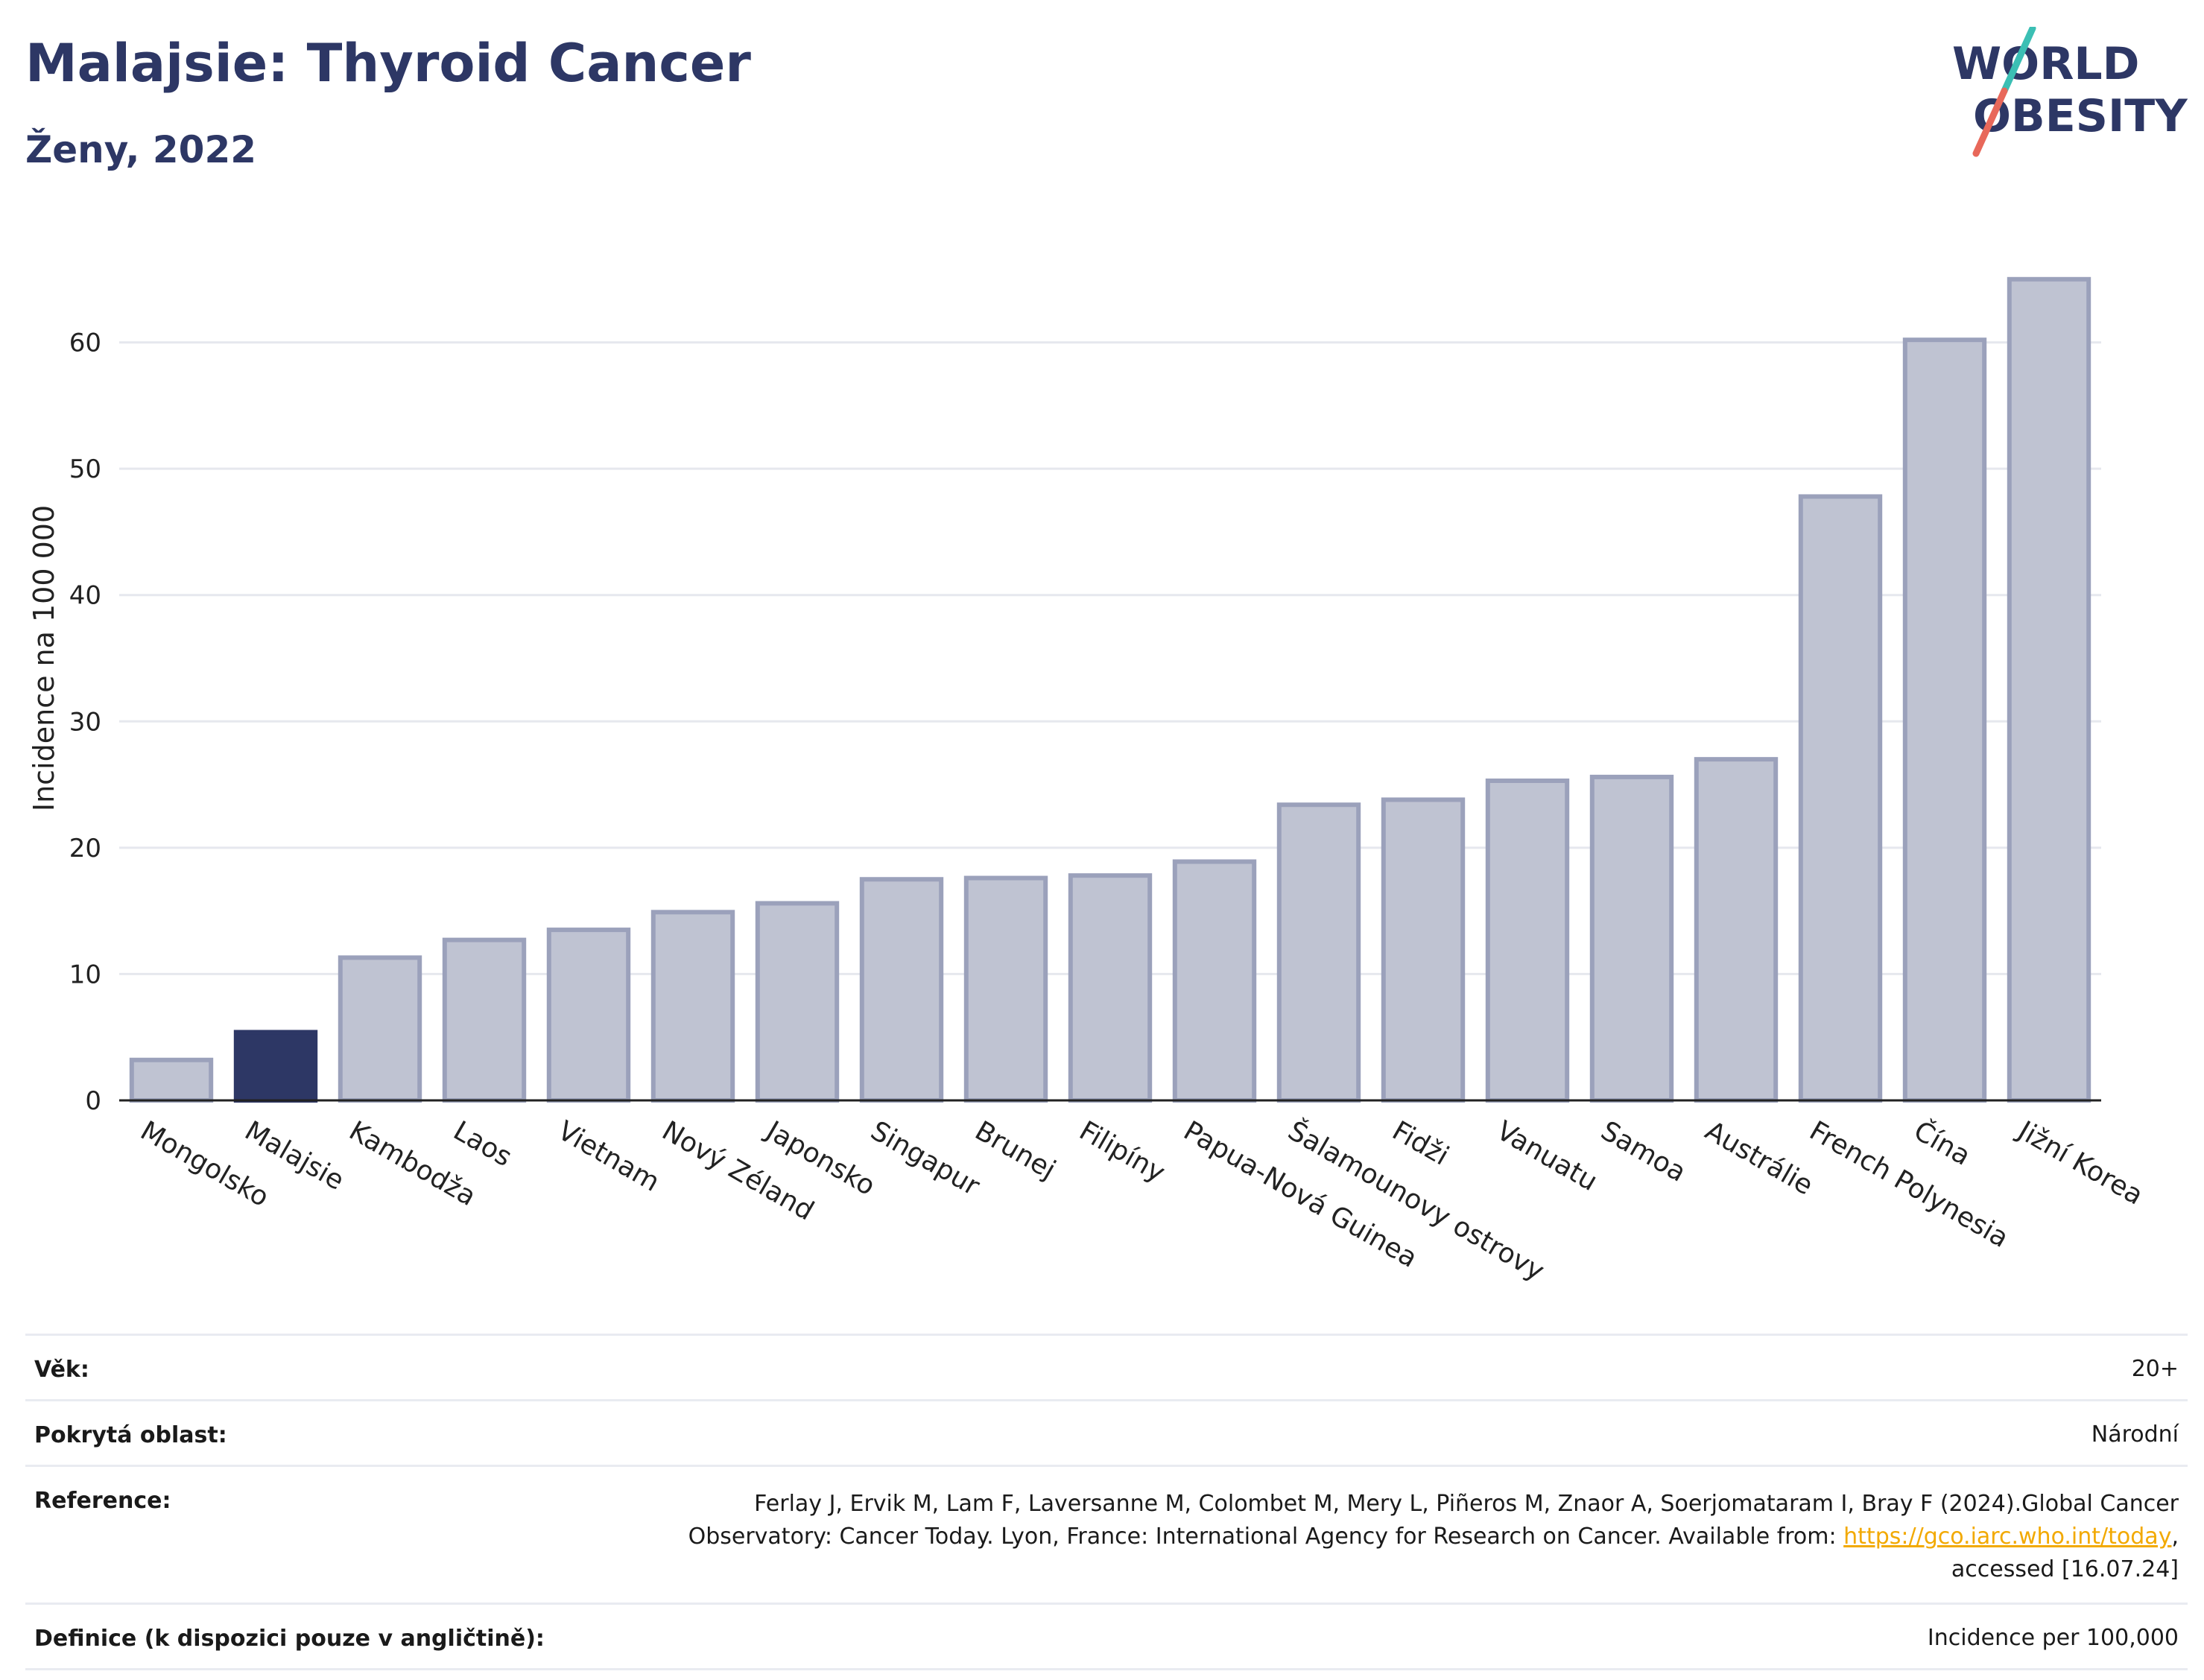 Image resolution: width=2204 pixels, height=1680 pixels. I want to click on age-value: 20+, so click(2155, 1369).